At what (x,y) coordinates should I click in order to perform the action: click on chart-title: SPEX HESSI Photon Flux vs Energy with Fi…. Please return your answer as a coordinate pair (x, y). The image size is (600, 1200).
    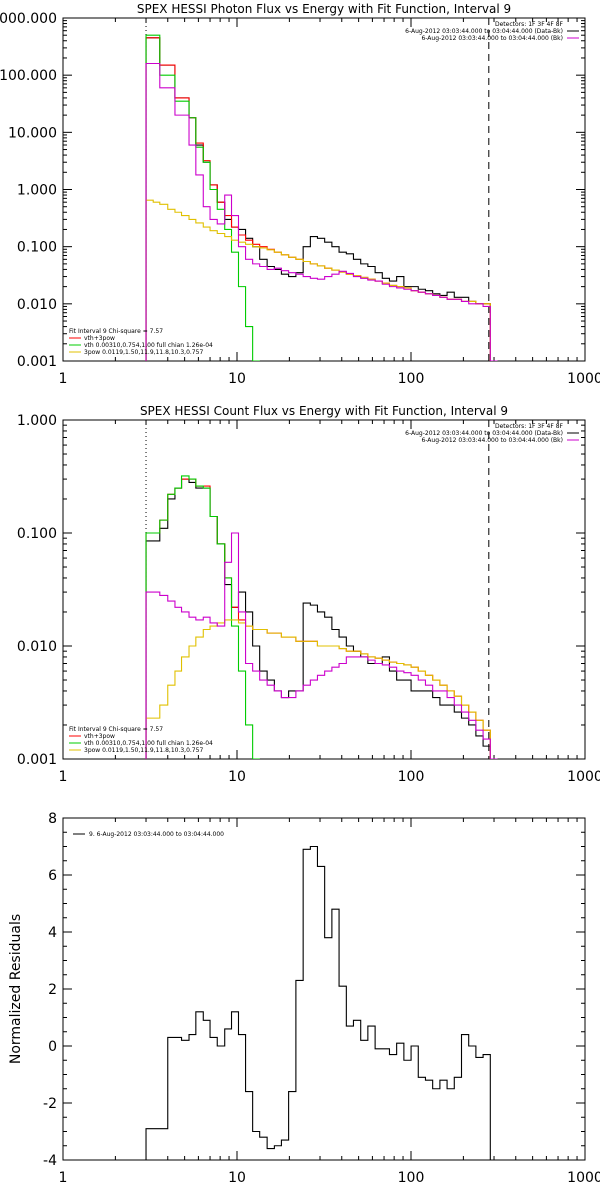
    Looking at the image, I should click on (324, 9).